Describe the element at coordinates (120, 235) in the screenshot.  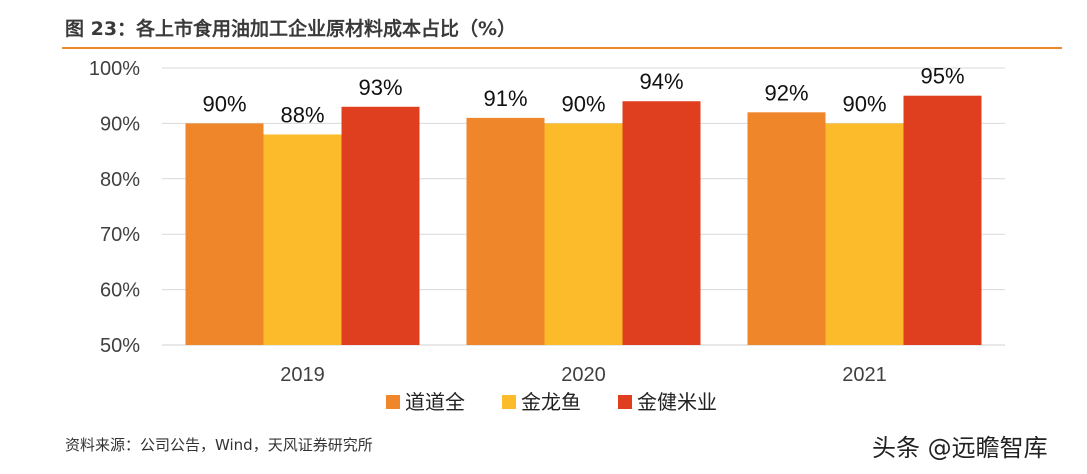
I see `y-tick-label: 70%` at that location.